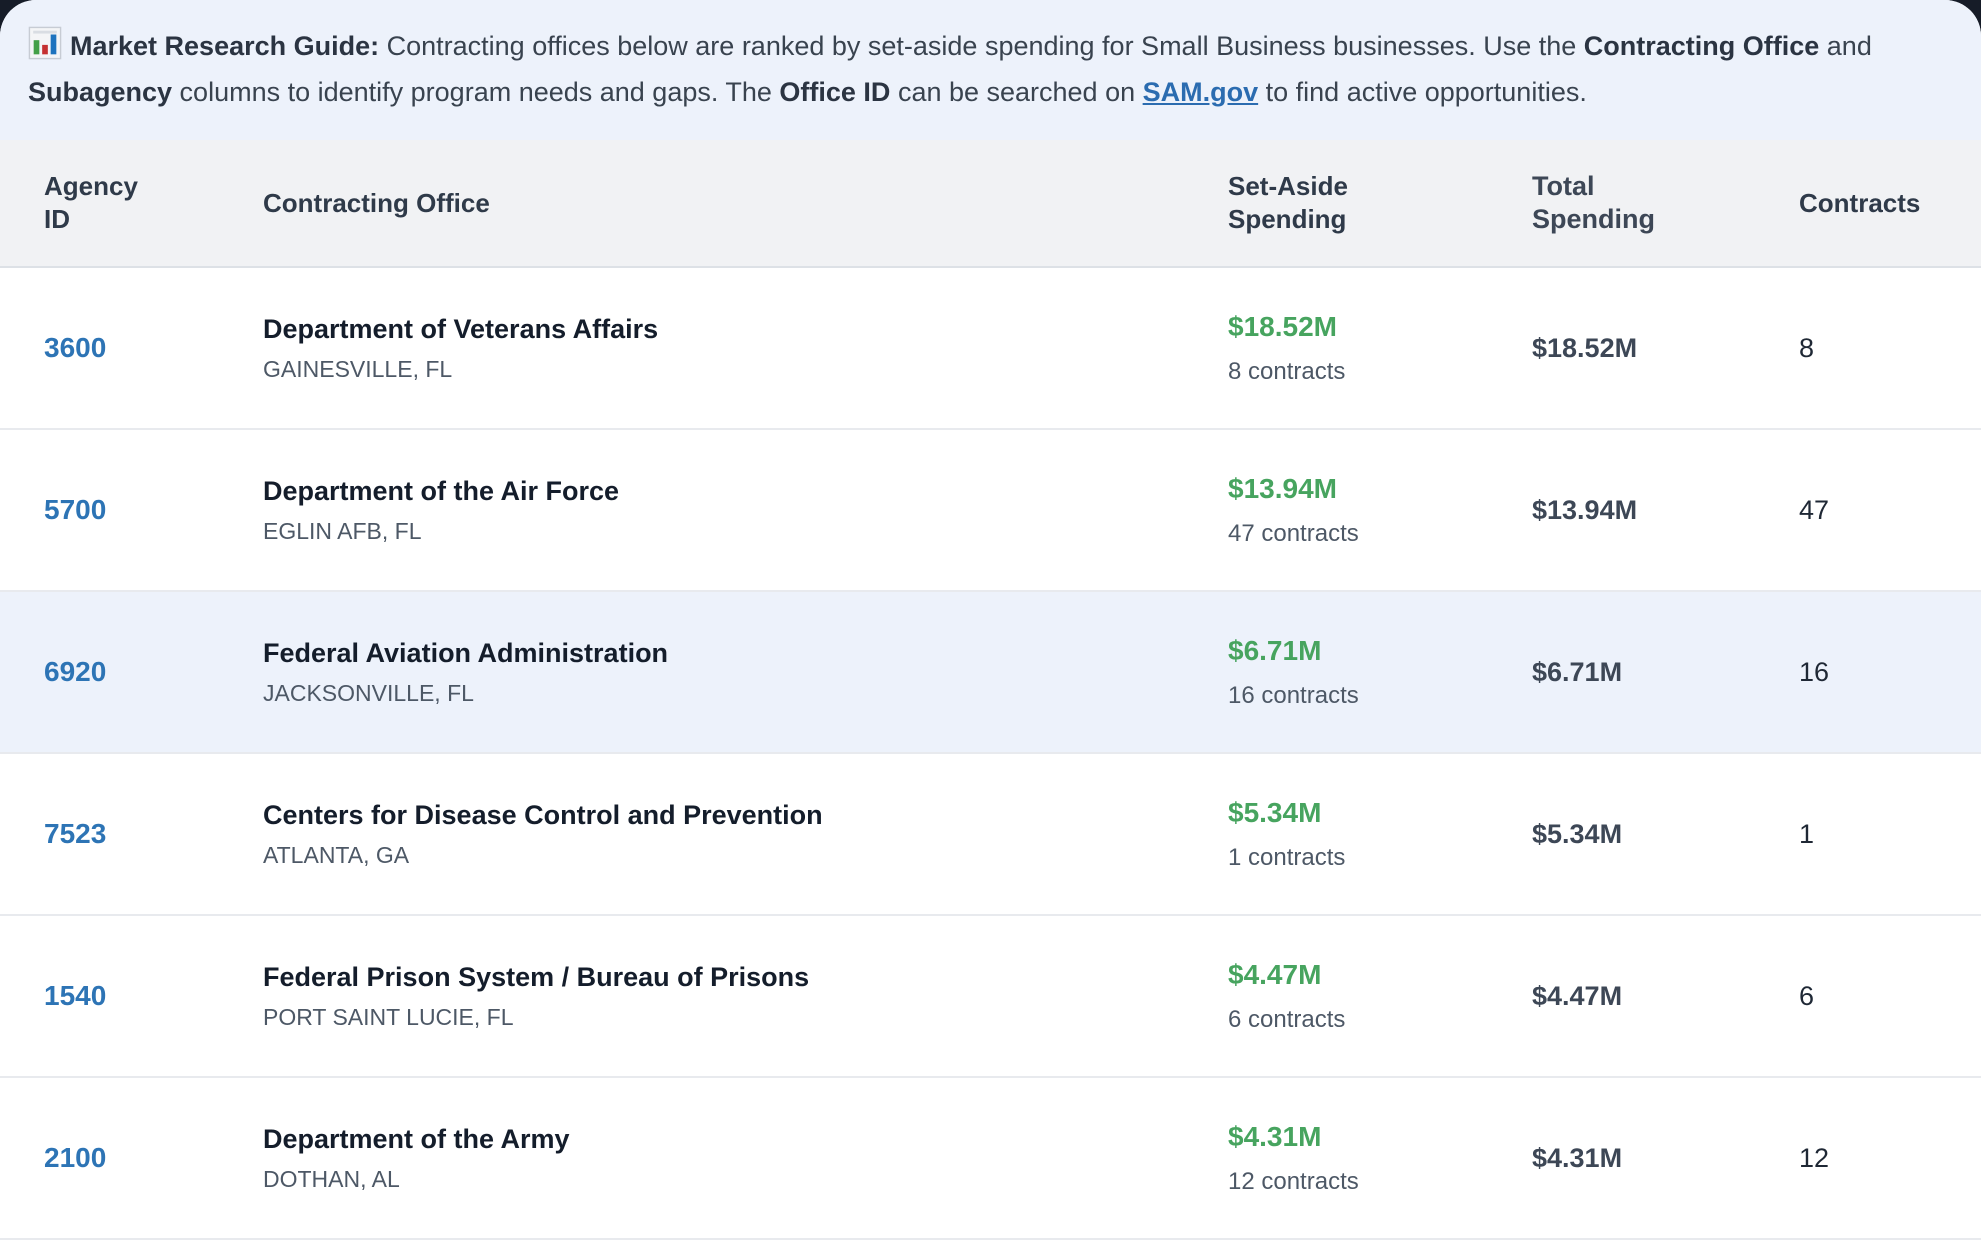 Image resolution: width=1981 pixels, height=1243 pixels. I want to click on office-location: DOTHAN, AL, so click(331, 1178).